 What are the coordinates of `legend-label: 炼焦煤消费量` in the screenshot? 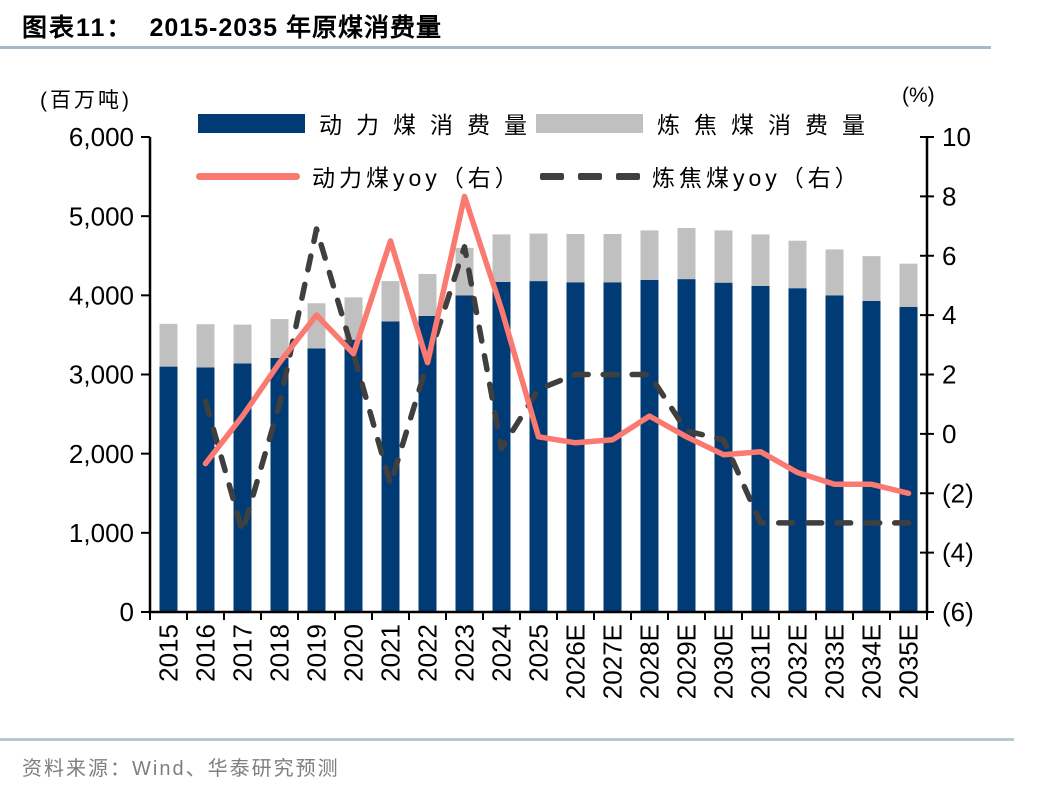 It's located at (768, 125).